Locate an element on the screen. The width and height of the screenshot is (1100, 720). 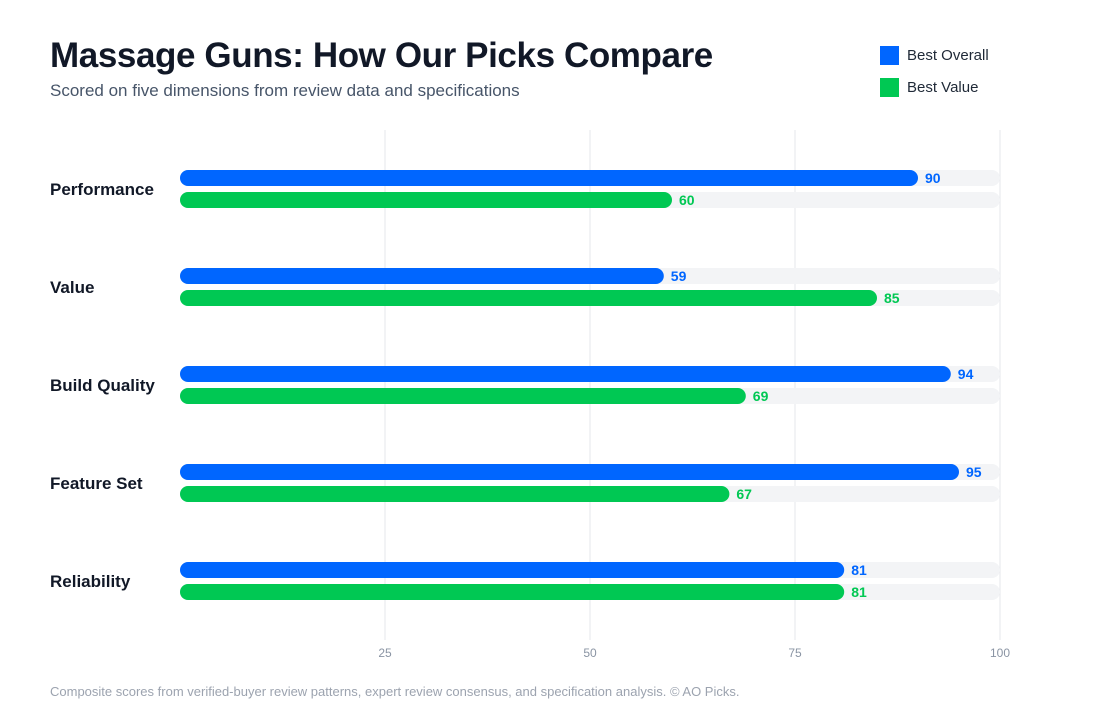
data-label-feature-set-best-value: 67 is located at coordinates (744, 494).